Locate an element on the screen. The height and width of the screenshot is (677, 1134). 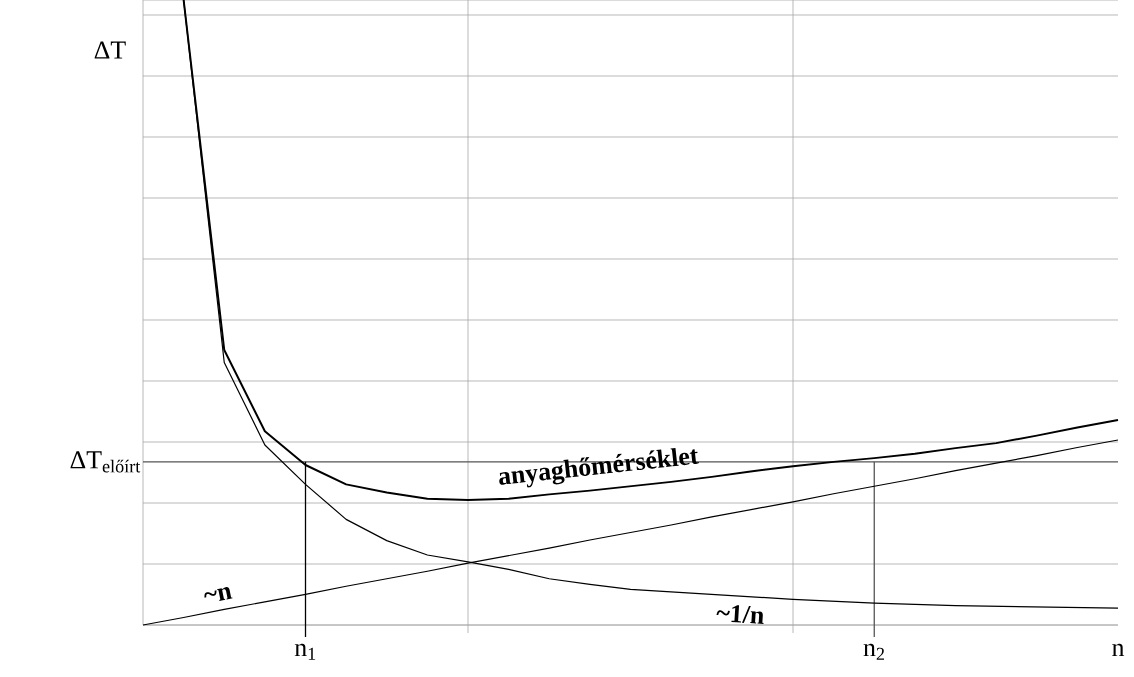
text: anyaghőmérséklet is located at coordinates (599, 467).